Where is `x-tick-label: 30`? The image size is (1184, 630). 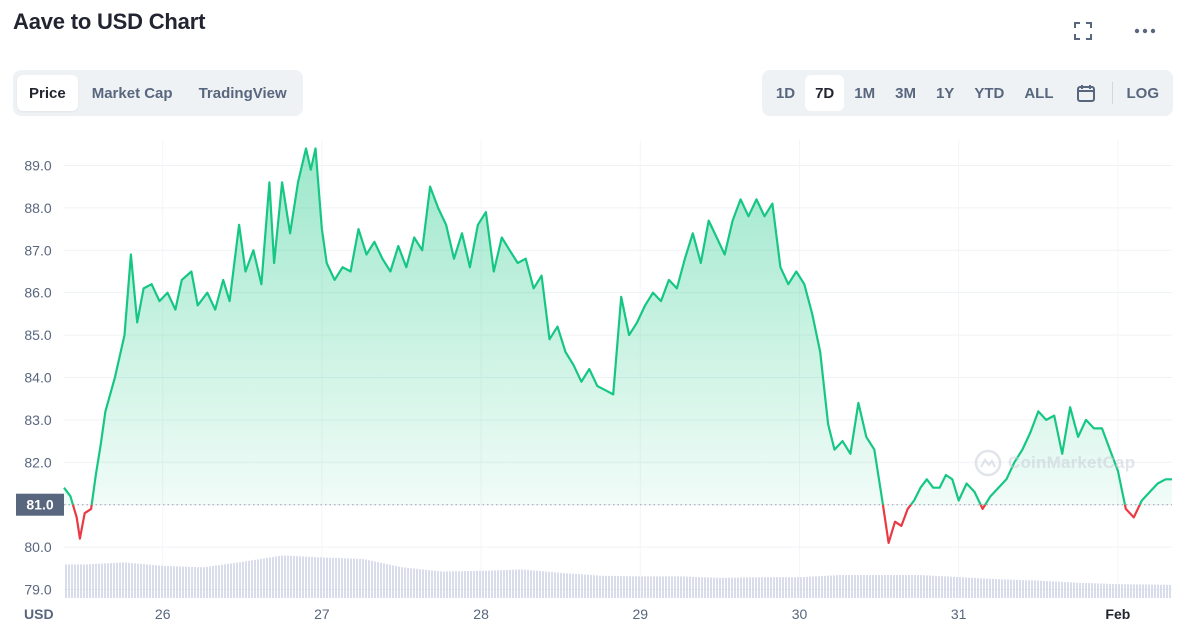 x-tick-label: 30 is located at coordinates (800, 614).